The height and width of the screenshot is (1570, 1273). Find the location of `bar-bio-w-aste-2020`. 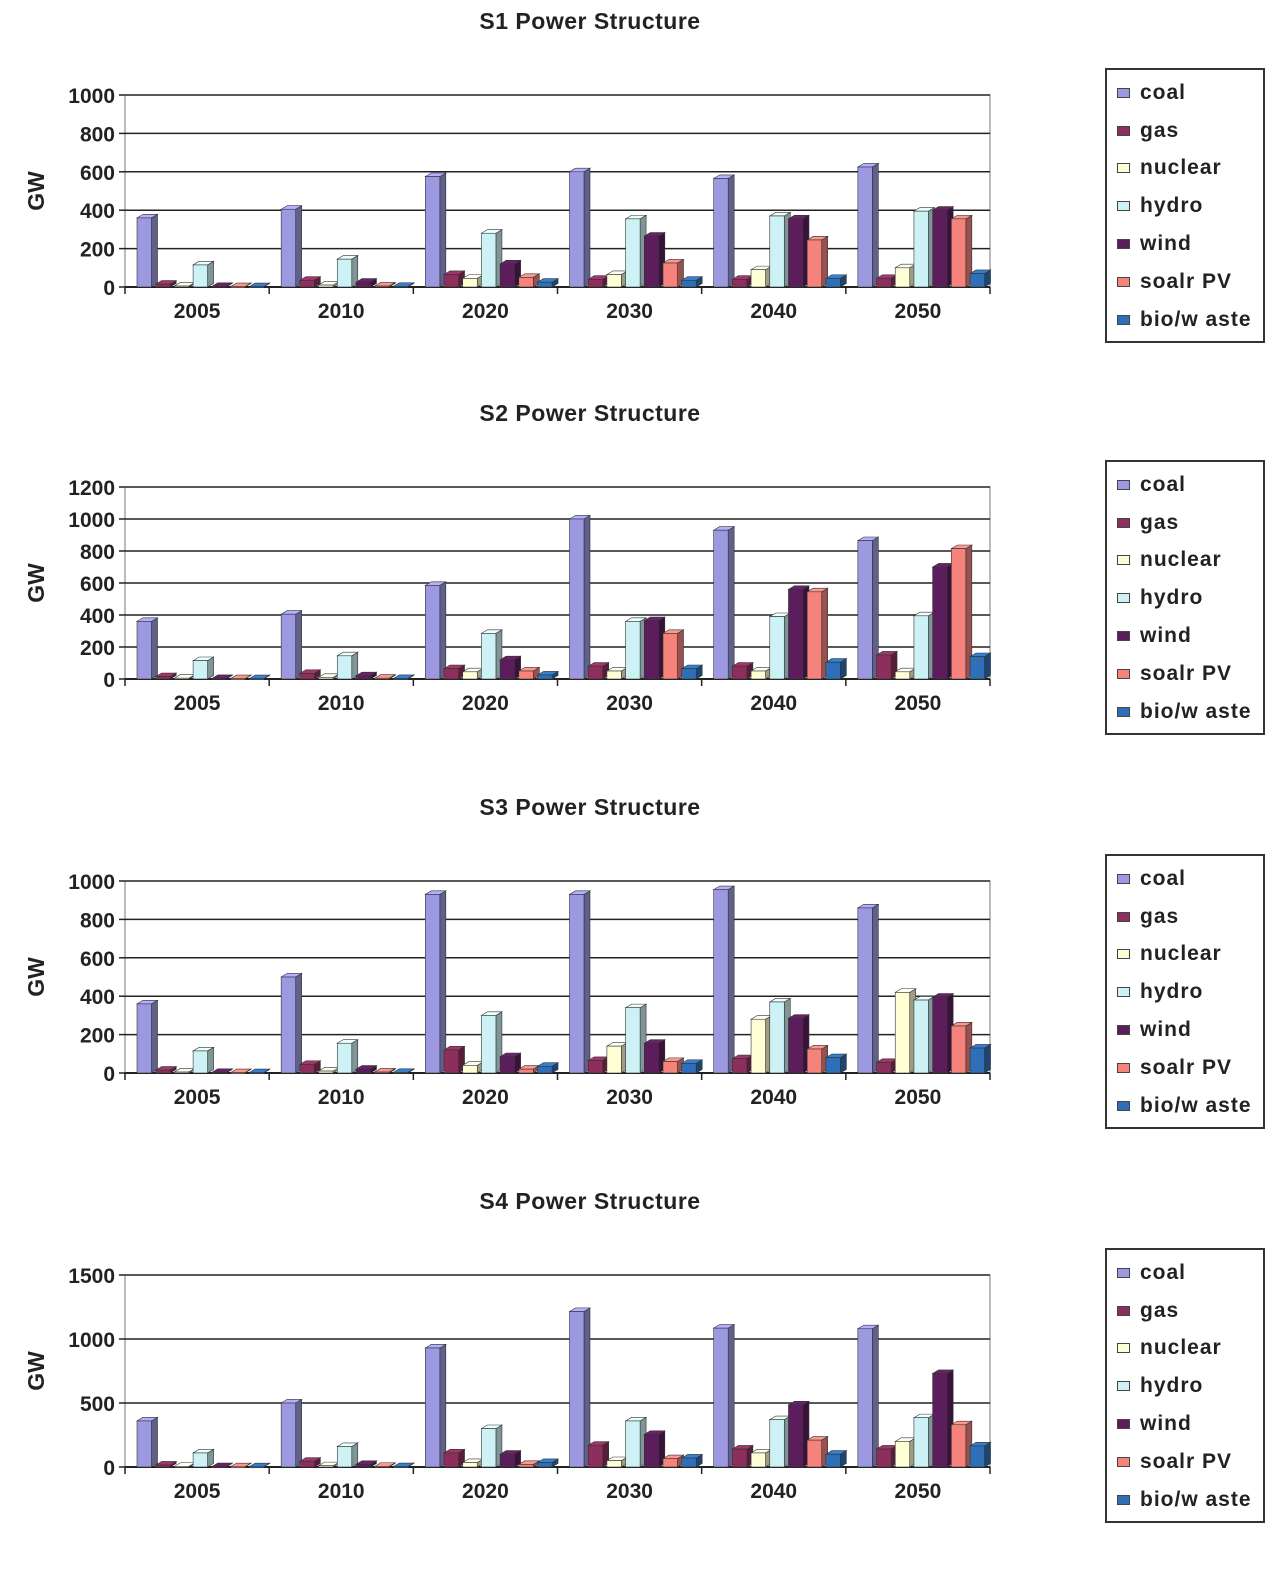

bar-bio-w-aste-2020 is located at coordinates (548, 1068).